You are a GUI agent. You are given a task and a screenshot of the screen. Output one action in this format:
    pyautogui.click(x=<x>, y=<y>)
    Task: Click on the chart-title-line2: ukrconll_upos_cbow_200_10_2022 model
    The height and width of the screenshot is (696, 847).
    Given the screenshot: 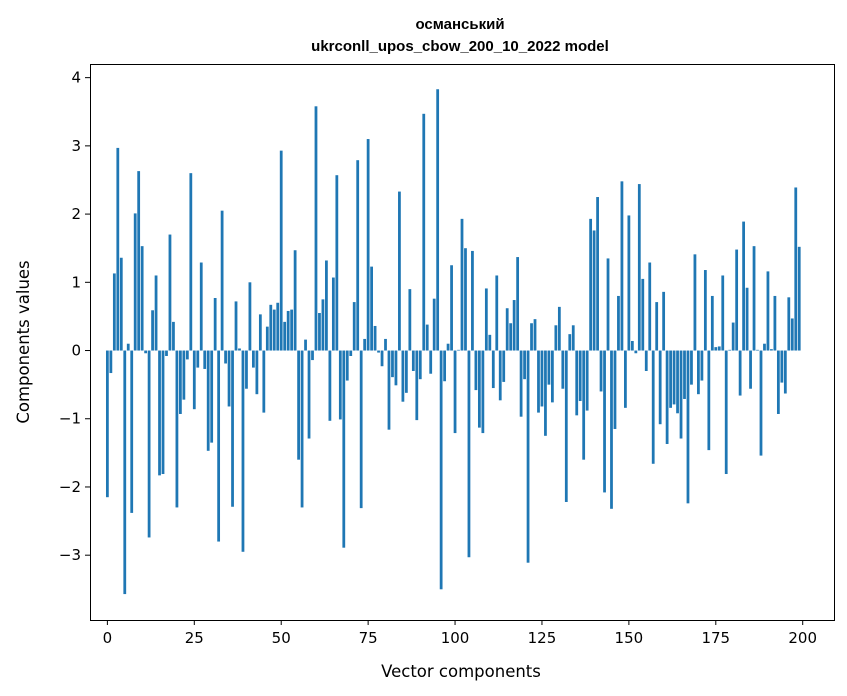 What is the action you would take?
    pyautogui.click(x=460, y=46)
    